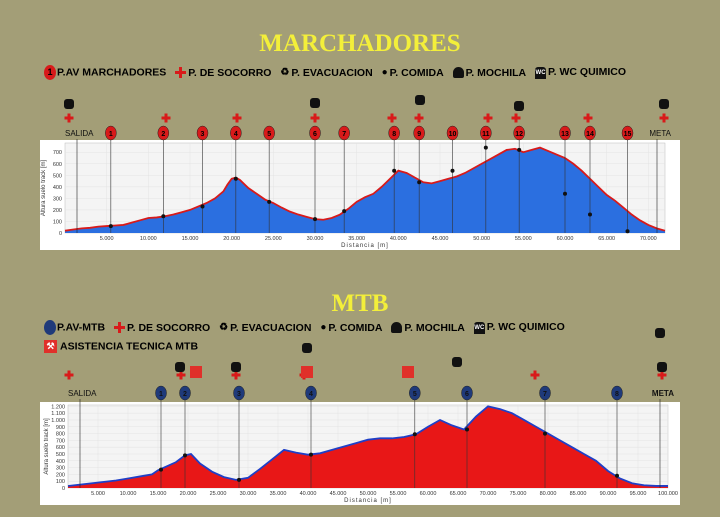  I want to click on mtb-y-tick-label: 1.200, so click(58, 407).